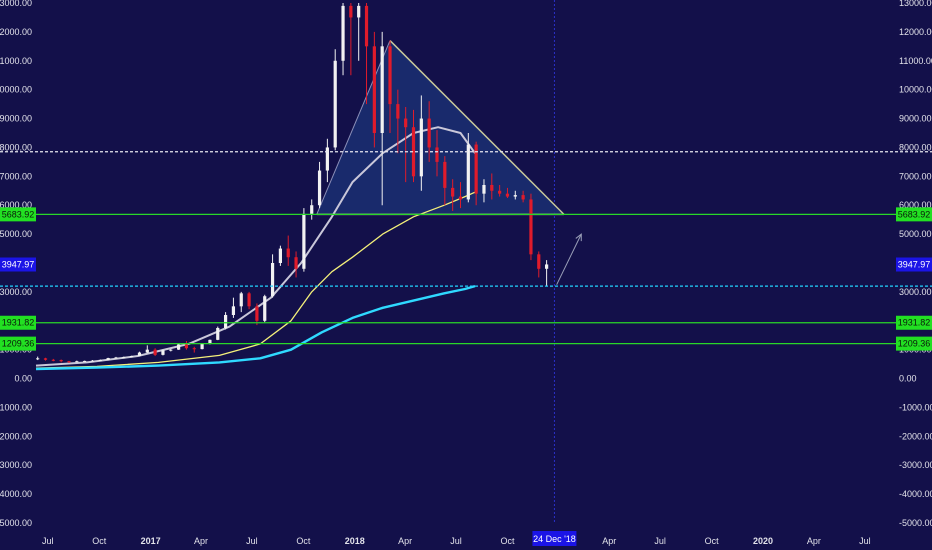 The image size is (932, 550). What do you see at coordinates (16, 119) in the screenshot?
I see `y-tick-label-left: 9000.00` at bounding box center [16, 119].